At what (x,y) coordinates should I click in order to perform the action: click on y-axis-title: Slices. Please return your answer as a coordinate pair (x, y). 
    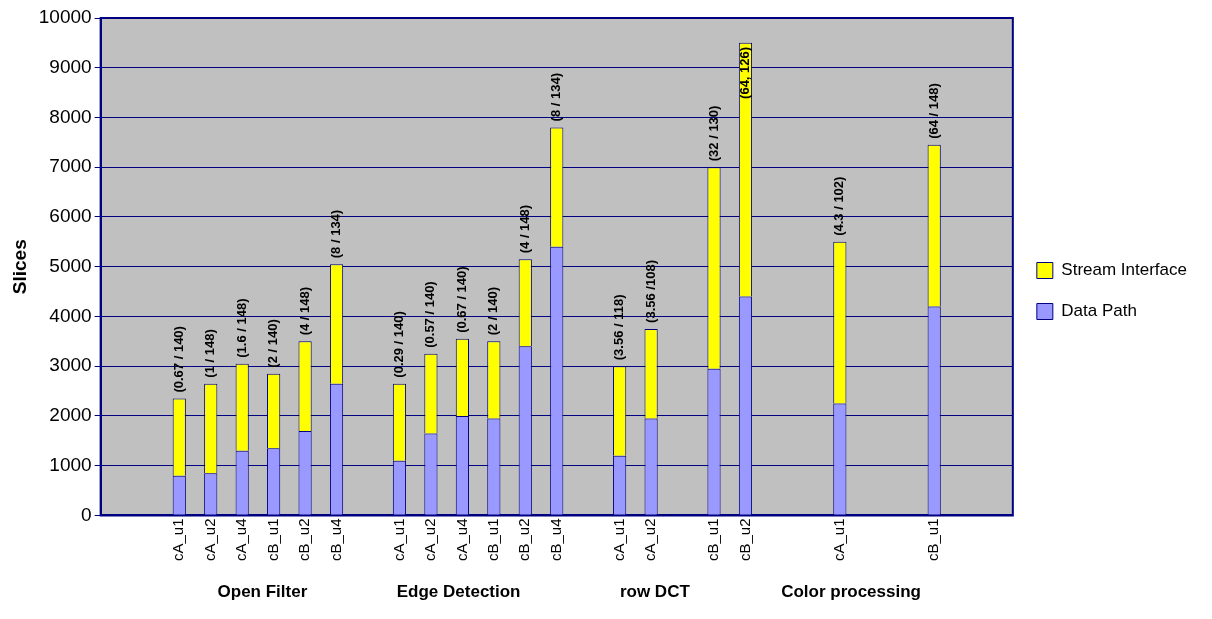
    Looking at the image, I should click on (19, 267).